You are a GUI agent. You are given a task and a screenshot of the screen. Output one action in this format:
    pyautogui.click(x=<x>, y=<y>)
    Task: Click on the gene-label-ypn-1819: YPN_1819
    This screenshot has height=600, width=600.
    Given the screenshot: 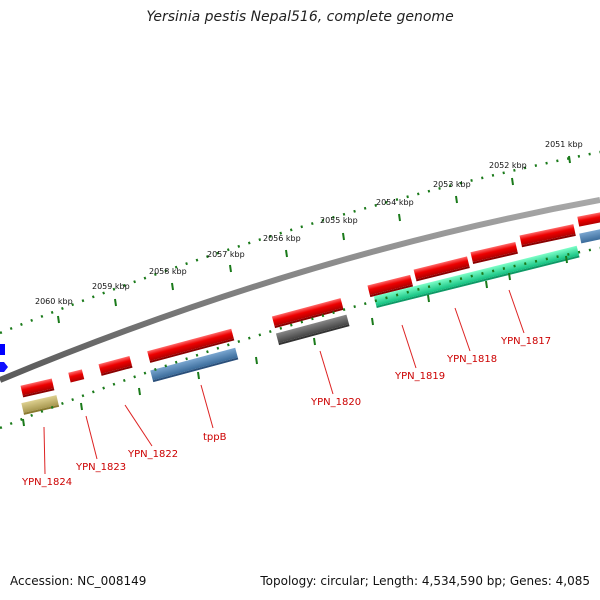 What is the action you would take?
    pyautogui.click(x=419, y=376)
    